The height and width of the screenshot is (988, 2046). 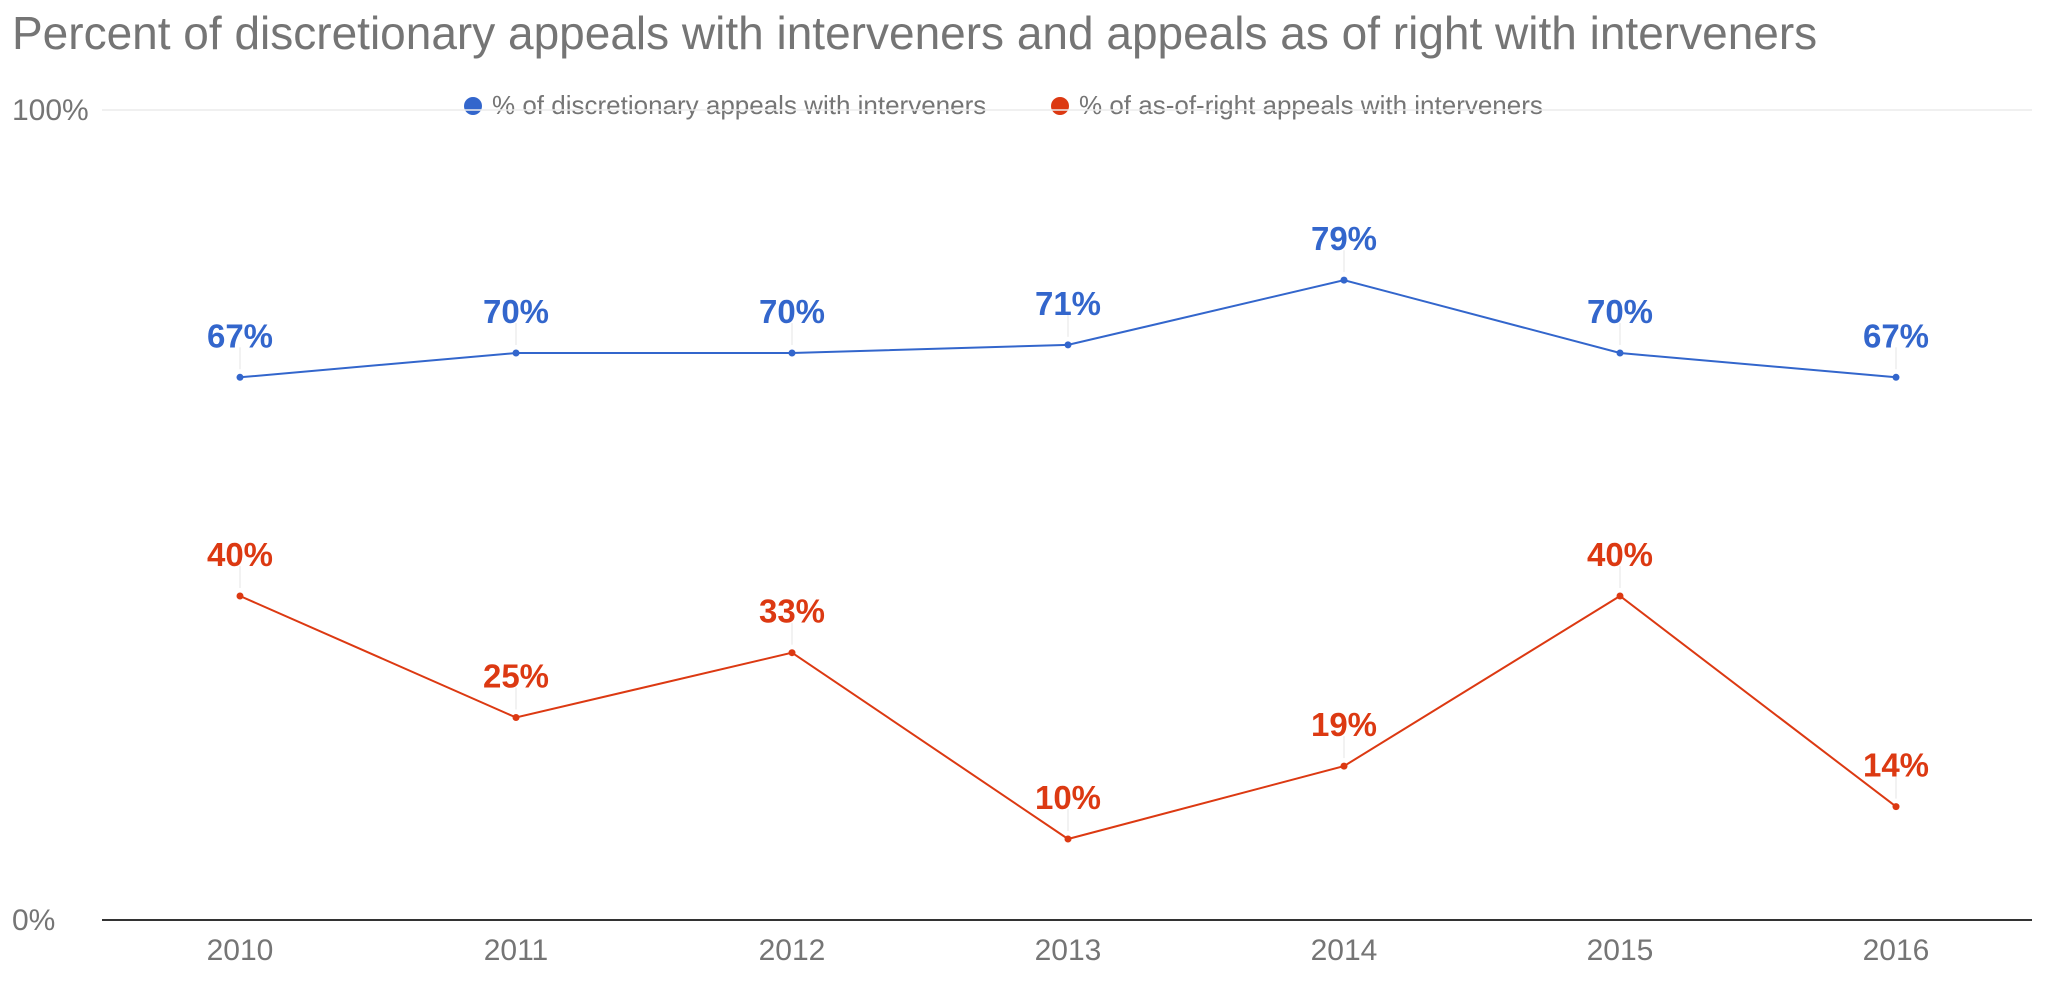 I want to click on x-tick-label: 2013, so click(x=1068, y=950).